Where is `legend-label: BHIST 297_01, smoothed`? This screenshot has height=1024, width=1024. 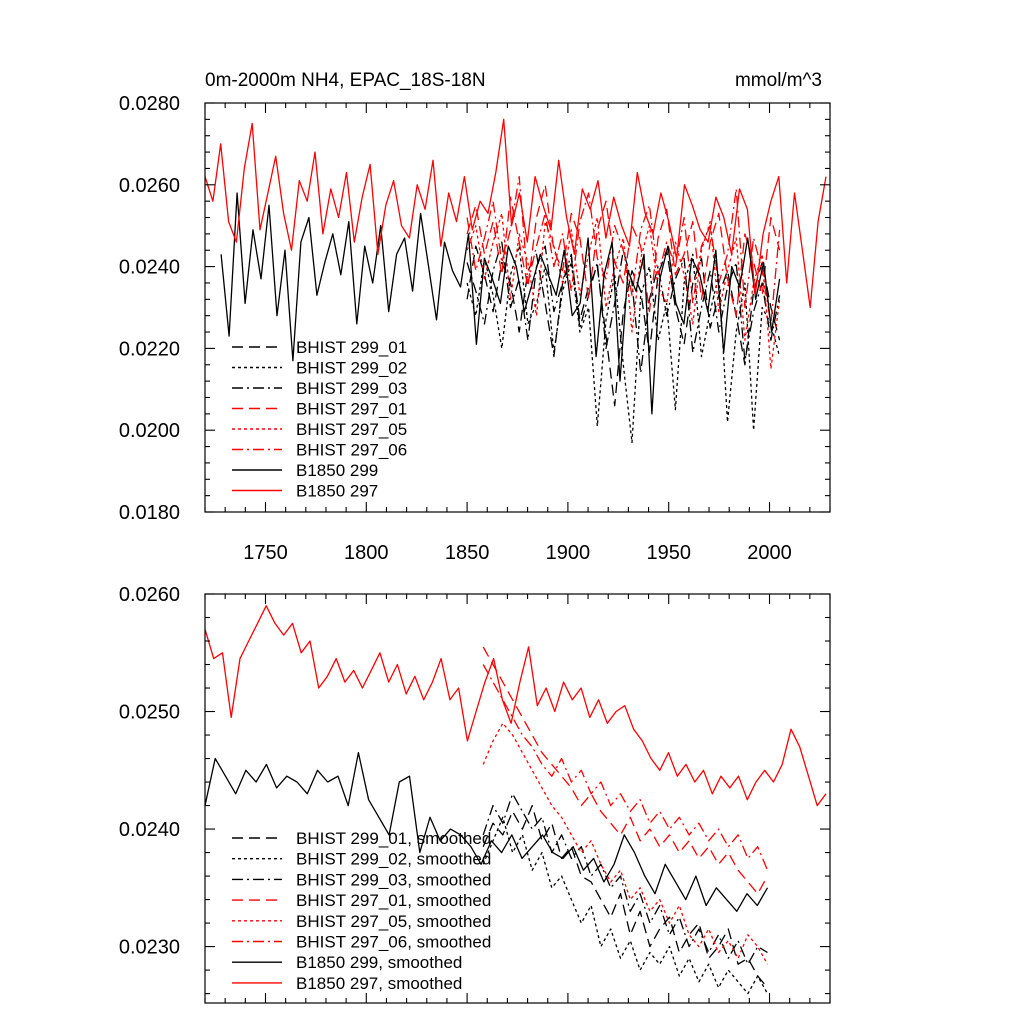 legend-label: BHIST 297_01, smoothed is located at coordinates (393, 900).